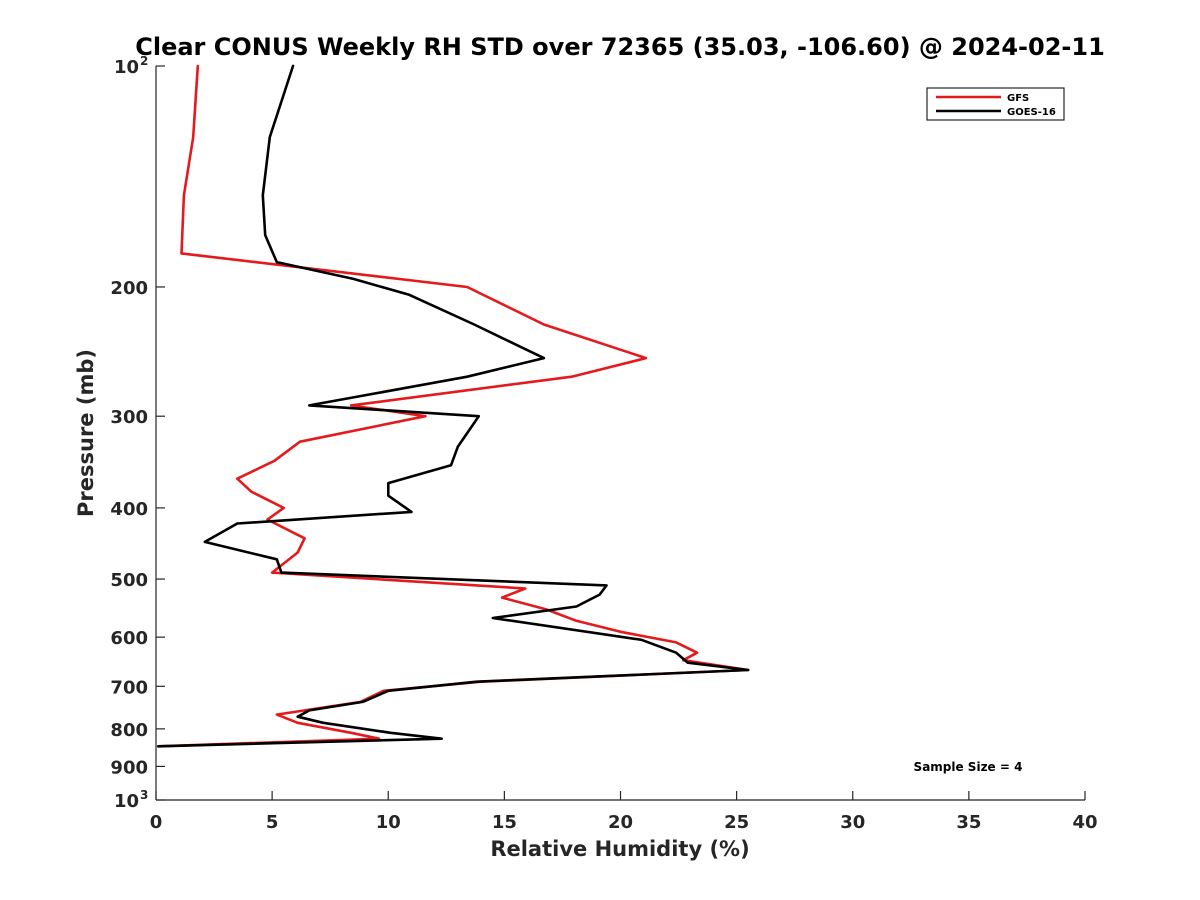  I want to click on x-tick-label: 10, so click(388, 822).